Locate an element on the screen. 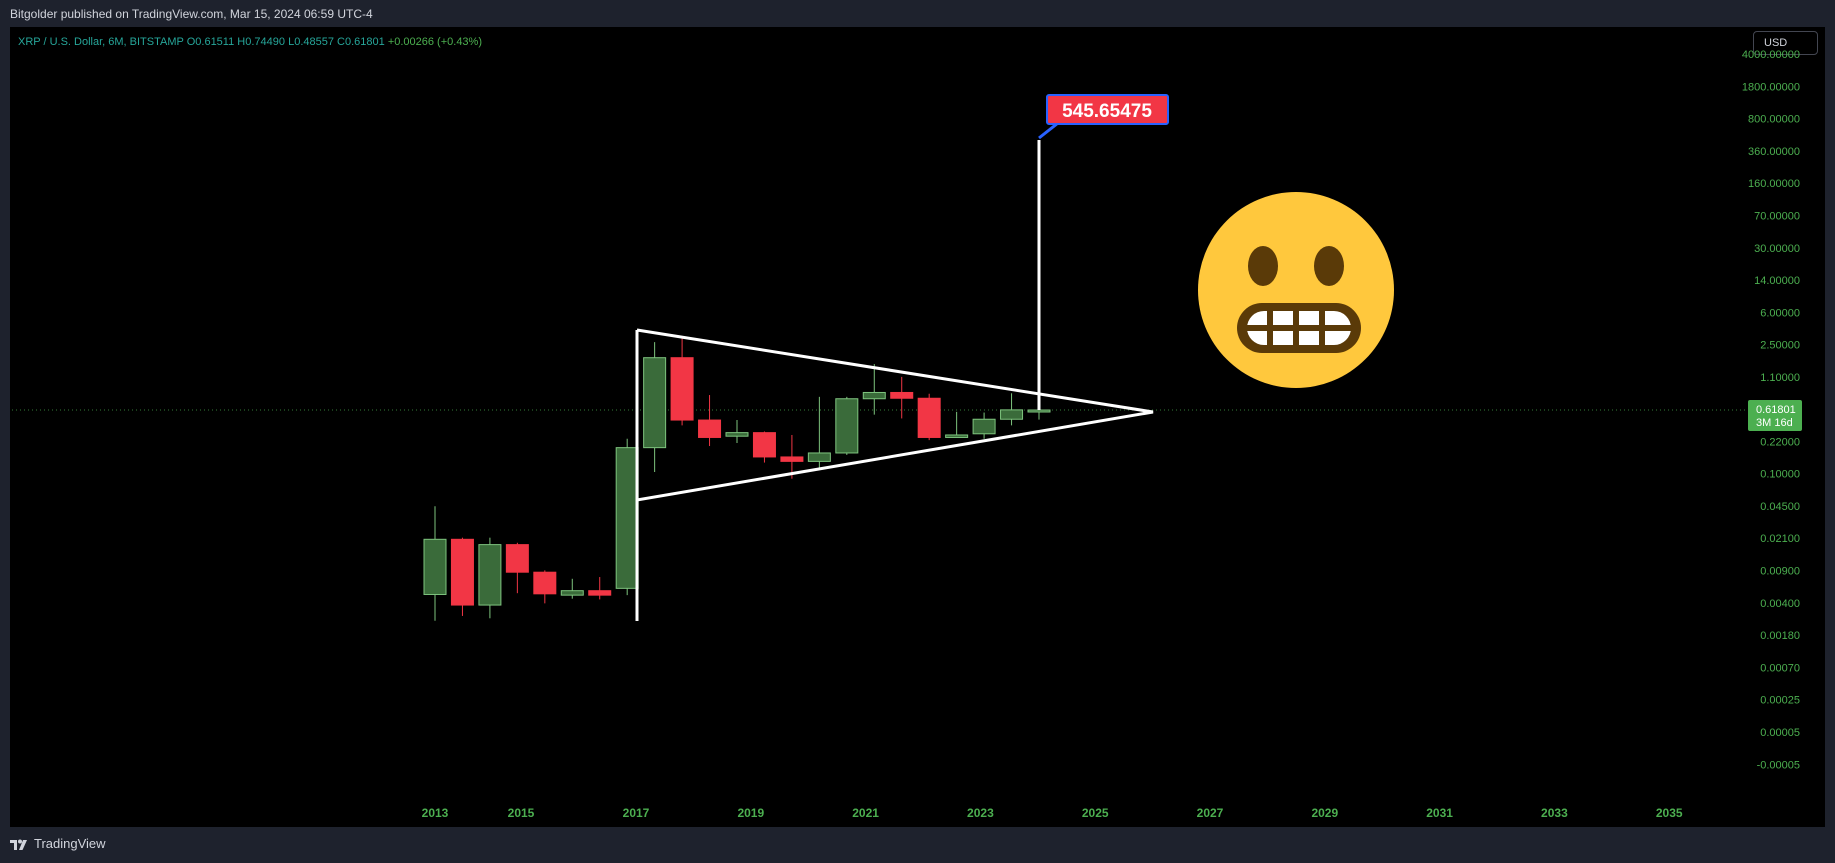  y-tick-label: 30.00000 is located at coordinates (1777, 249).